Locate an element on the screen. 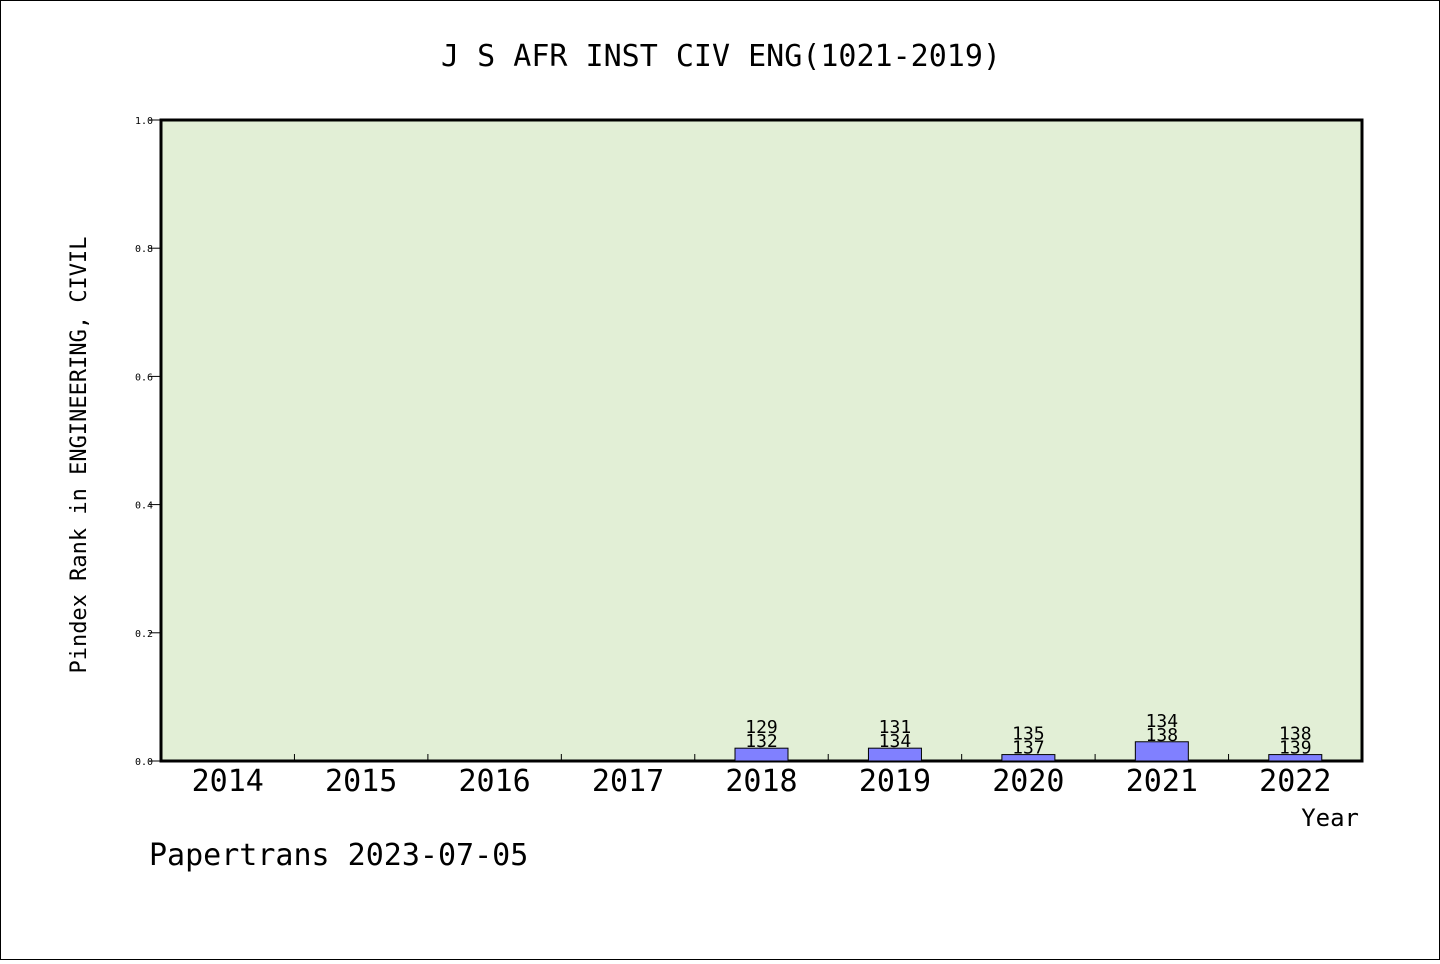 Image resolution: width=1440 pixels, height=964 pixels. x-tick-label: 2015 is located at coordinates (361, 781).